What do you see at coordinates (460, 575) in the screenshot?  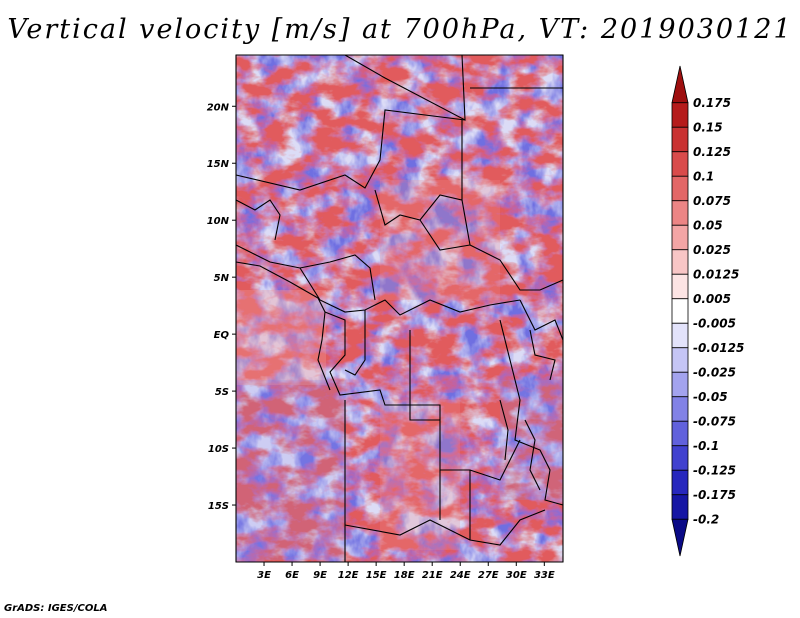 I see `lon-tick-label: 24E` at bounding box center [460, 575].